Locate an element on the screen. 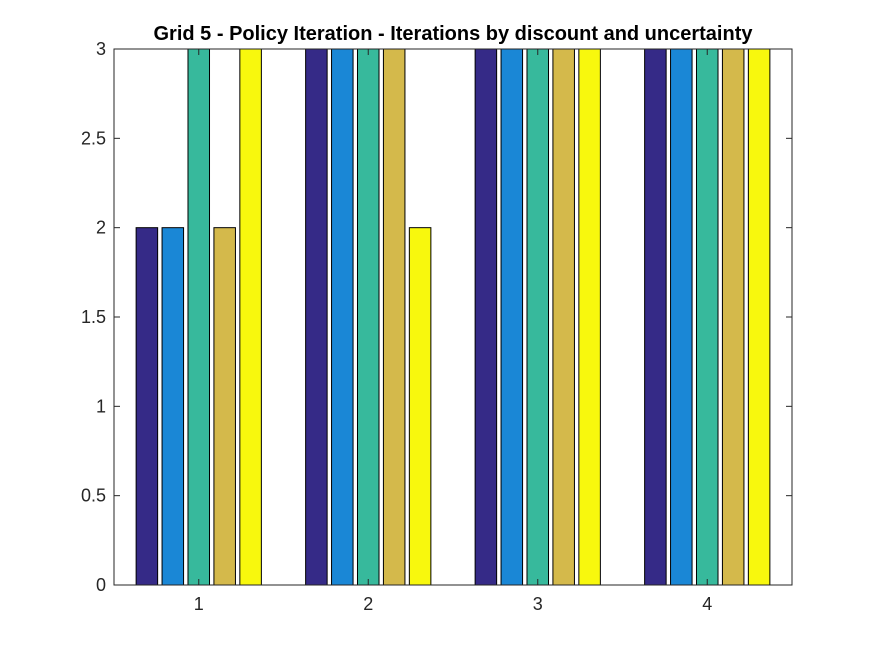 Image resolution: width=875 pixels, height=656 pixels. x-tick-label: 3 is located at coordinates (538, 604).